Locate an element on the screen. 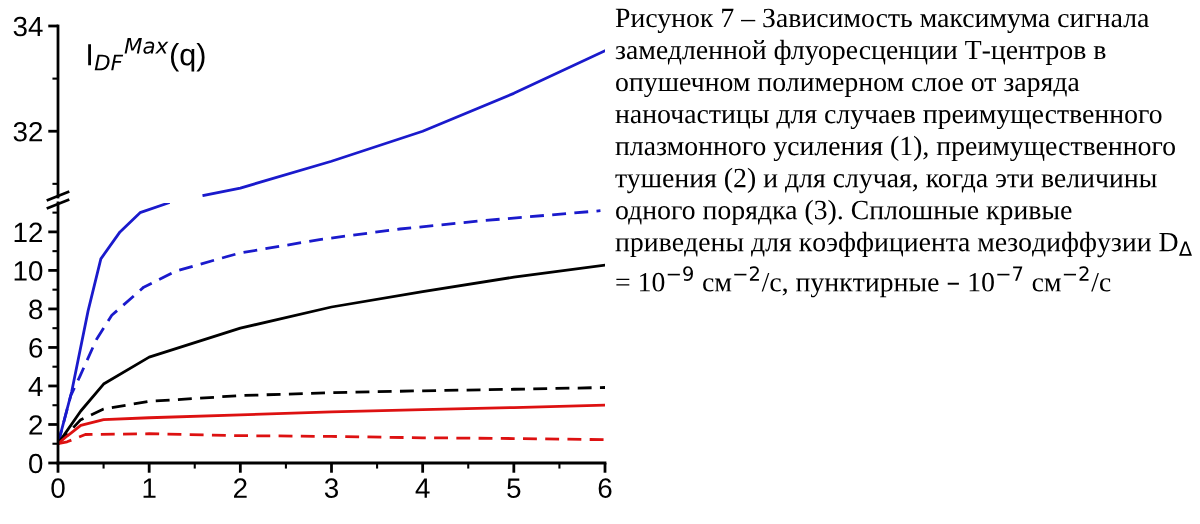  y-tick-label: 4 is located at coordinates (35, 386).